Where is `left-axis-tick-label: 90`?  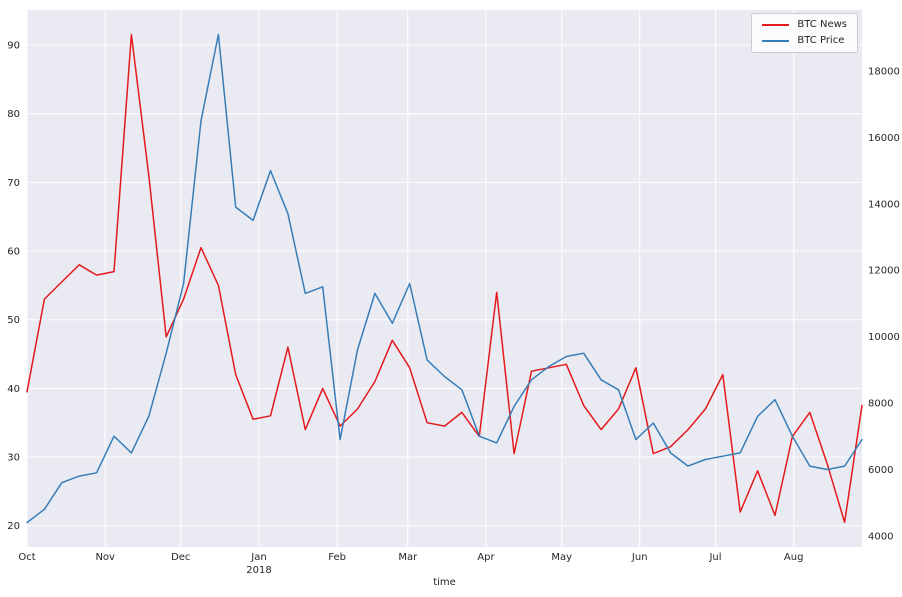
left-axis-tick-label: 90 is located at coordinates (13, 46).